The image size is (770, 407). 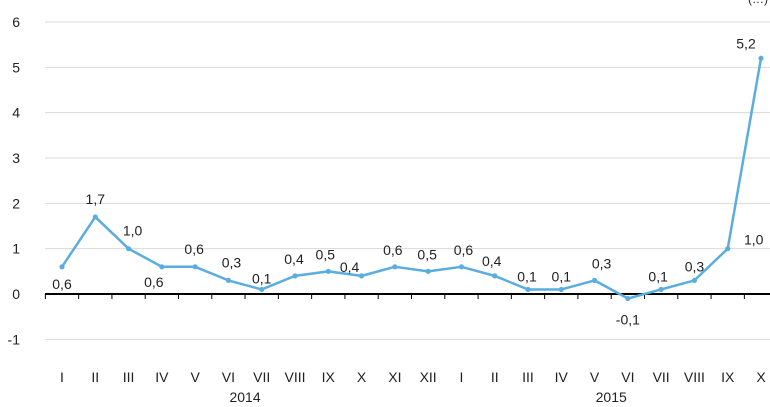 What do you see at coordinates (16, 158) in the screenshot?
I see `y-tick-label: 3` at bounding box center [16, 158].